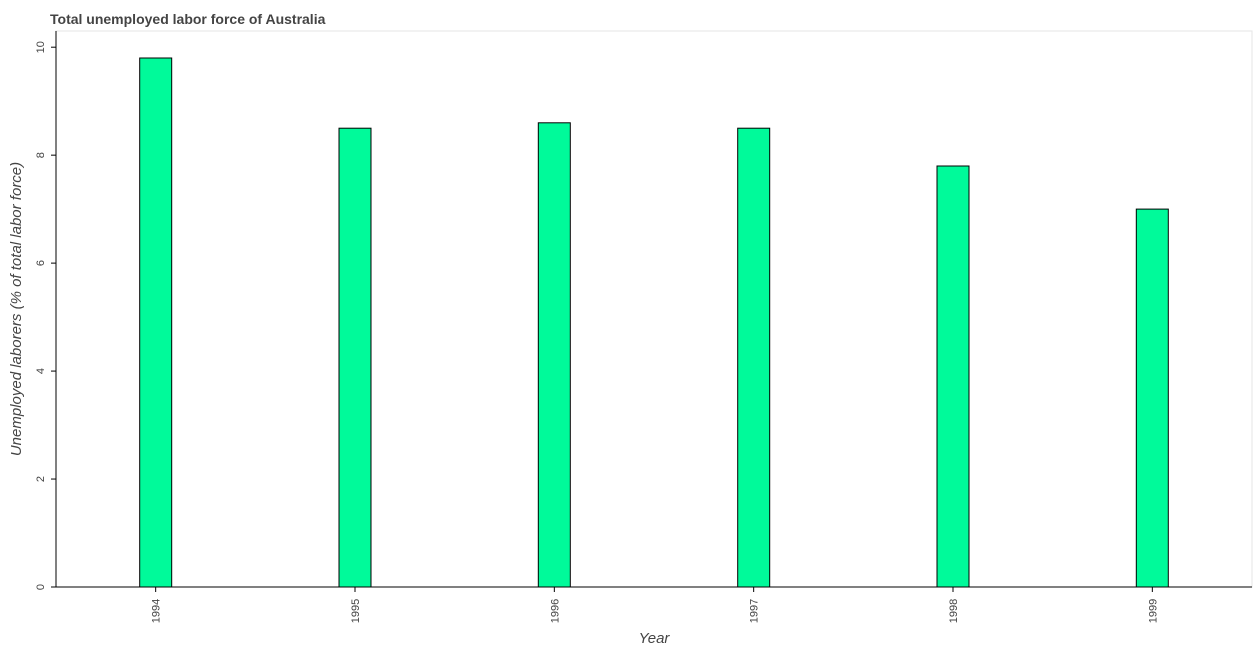 The width and height of the screenshot is (1258, 650). I want to click on bar-1995, so click(355, 357).